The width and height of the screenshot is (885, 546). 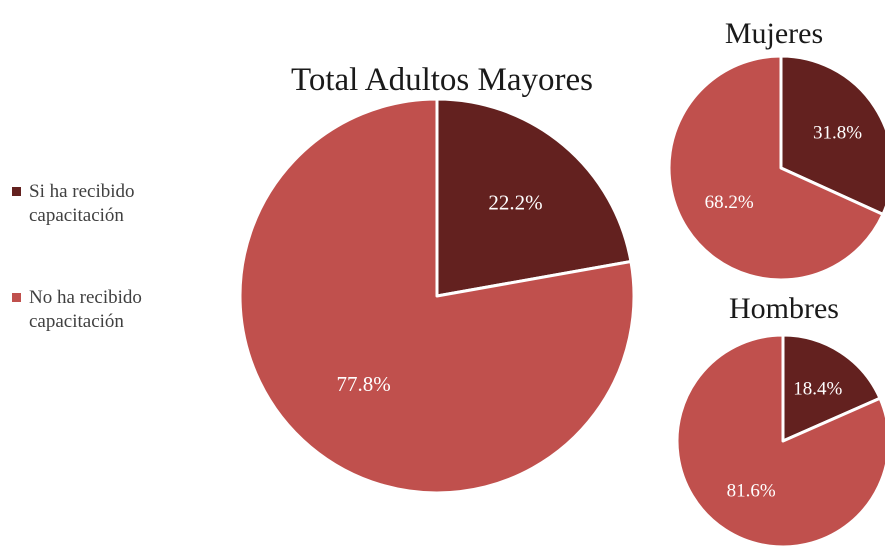 I want to click on data-label-si: 18.4%, so click(x=817, y=388).